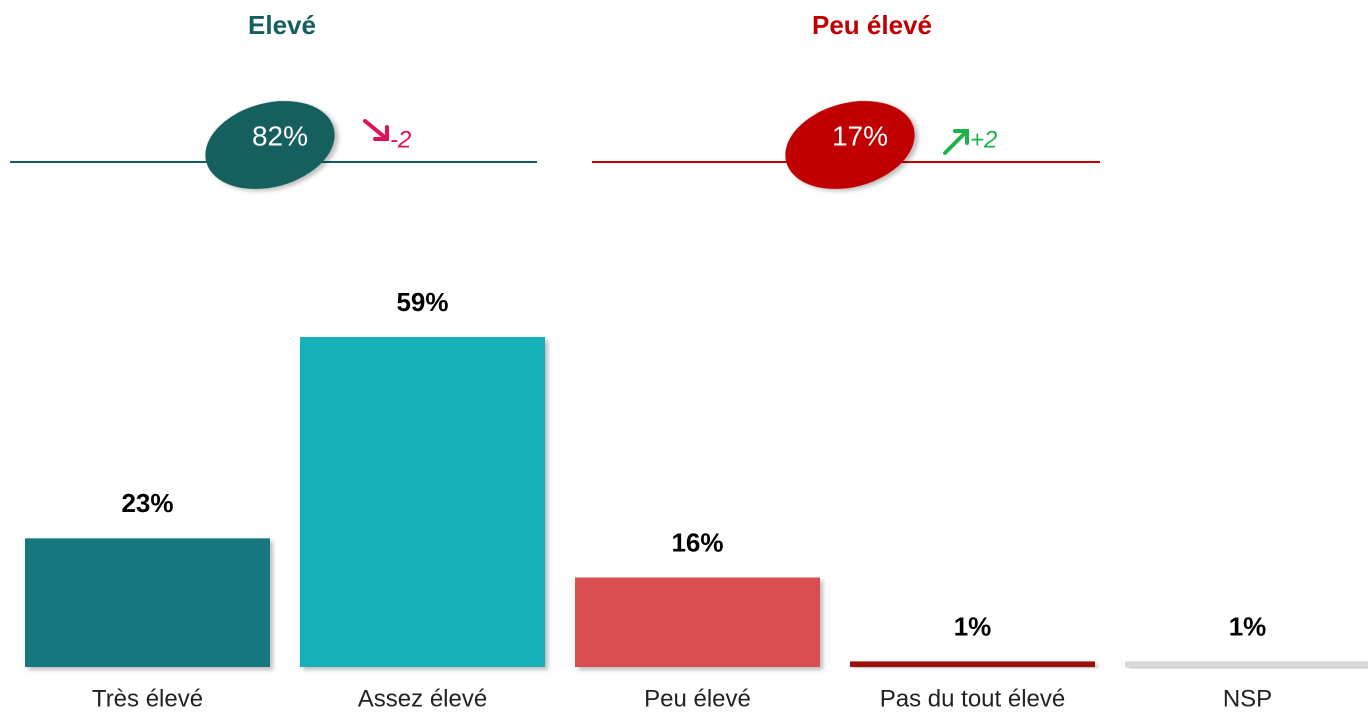  I want to click on x-tick-label: Assez élevé, so click(422, 698).